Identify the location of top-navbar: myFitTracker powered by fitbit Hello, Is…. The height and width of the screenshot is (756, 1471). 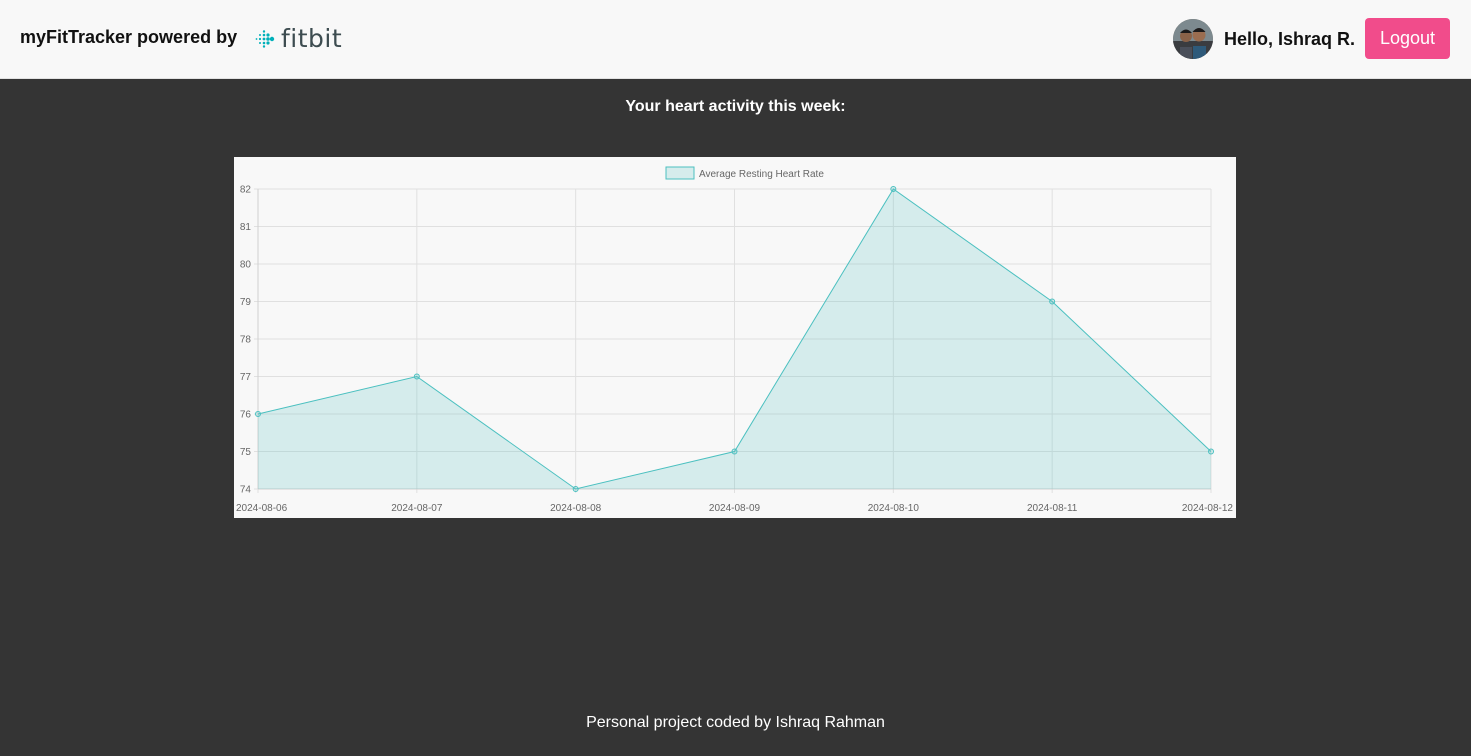
(735, 39).